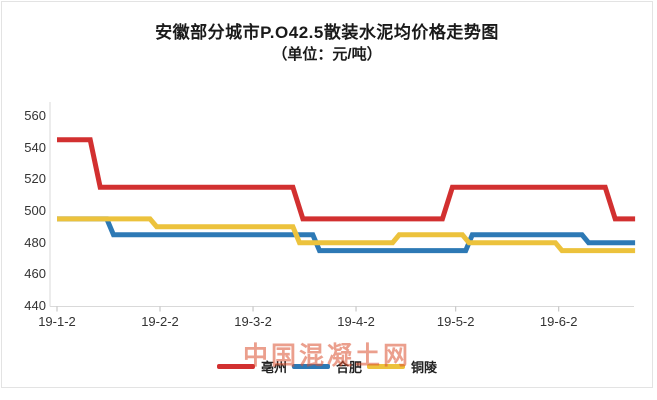  Describe the element at coordinates (356, 321) in the screenshot. I see `x-tick-label-19-4-2: 19-4-2` at that location.